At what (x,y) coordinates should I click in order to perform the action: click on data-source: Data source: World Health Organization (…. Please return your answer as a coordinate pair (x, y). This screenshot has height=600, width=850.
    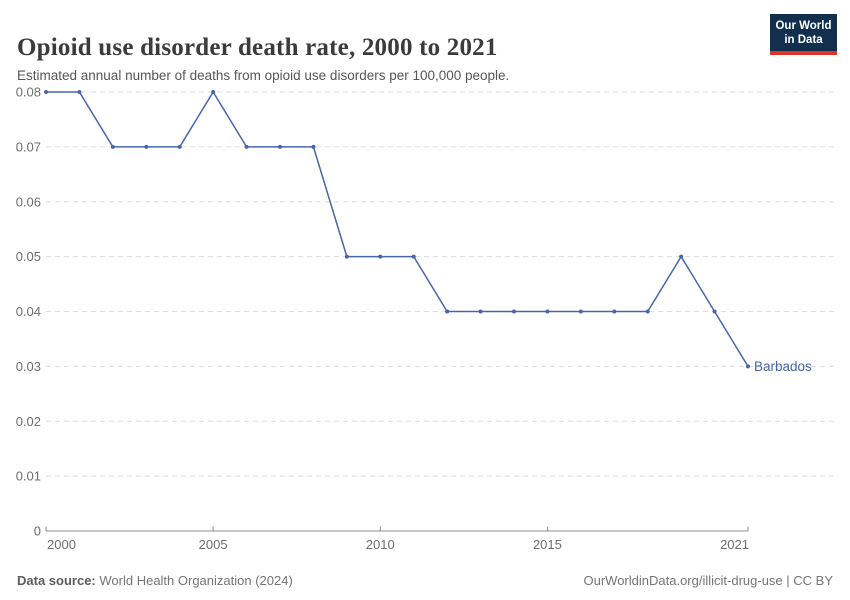
    Looking at the image, I should click on (155, 580).